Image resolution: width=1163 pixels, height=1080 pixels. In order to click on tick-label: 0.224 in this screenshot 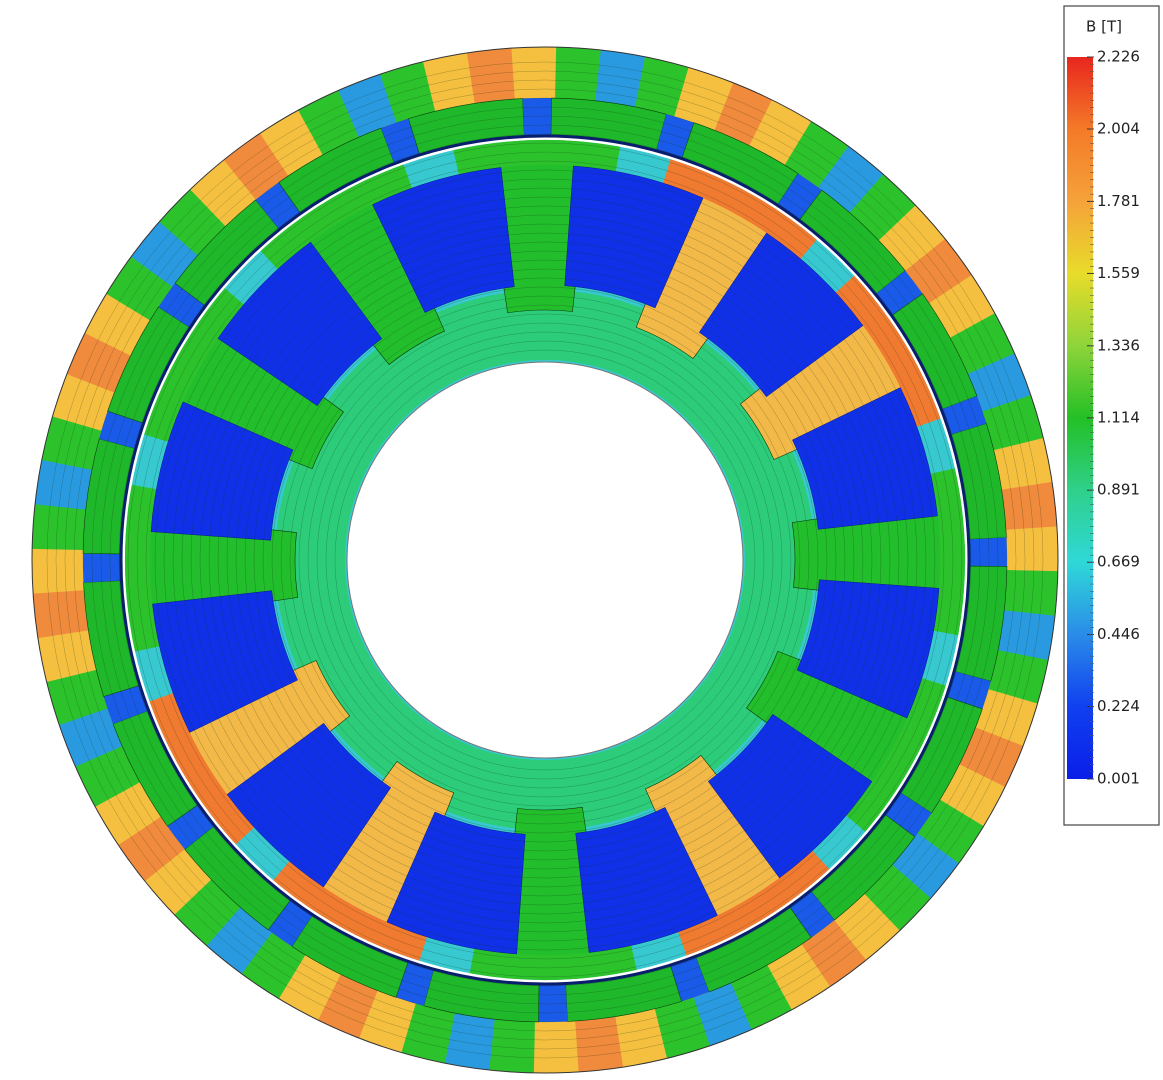, I will do `click(1118, 706)`.